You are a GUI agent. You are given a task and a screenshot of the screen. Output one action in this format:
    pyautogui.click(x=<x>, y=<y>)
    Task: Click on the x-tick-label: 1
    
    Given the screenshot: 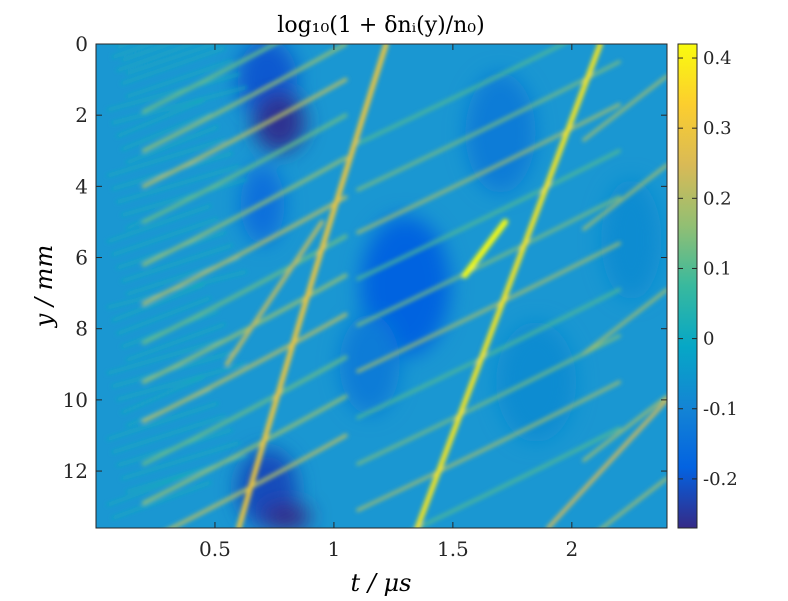 What is the action you would take?
    pyautogui.click(x=334, y=549)
    